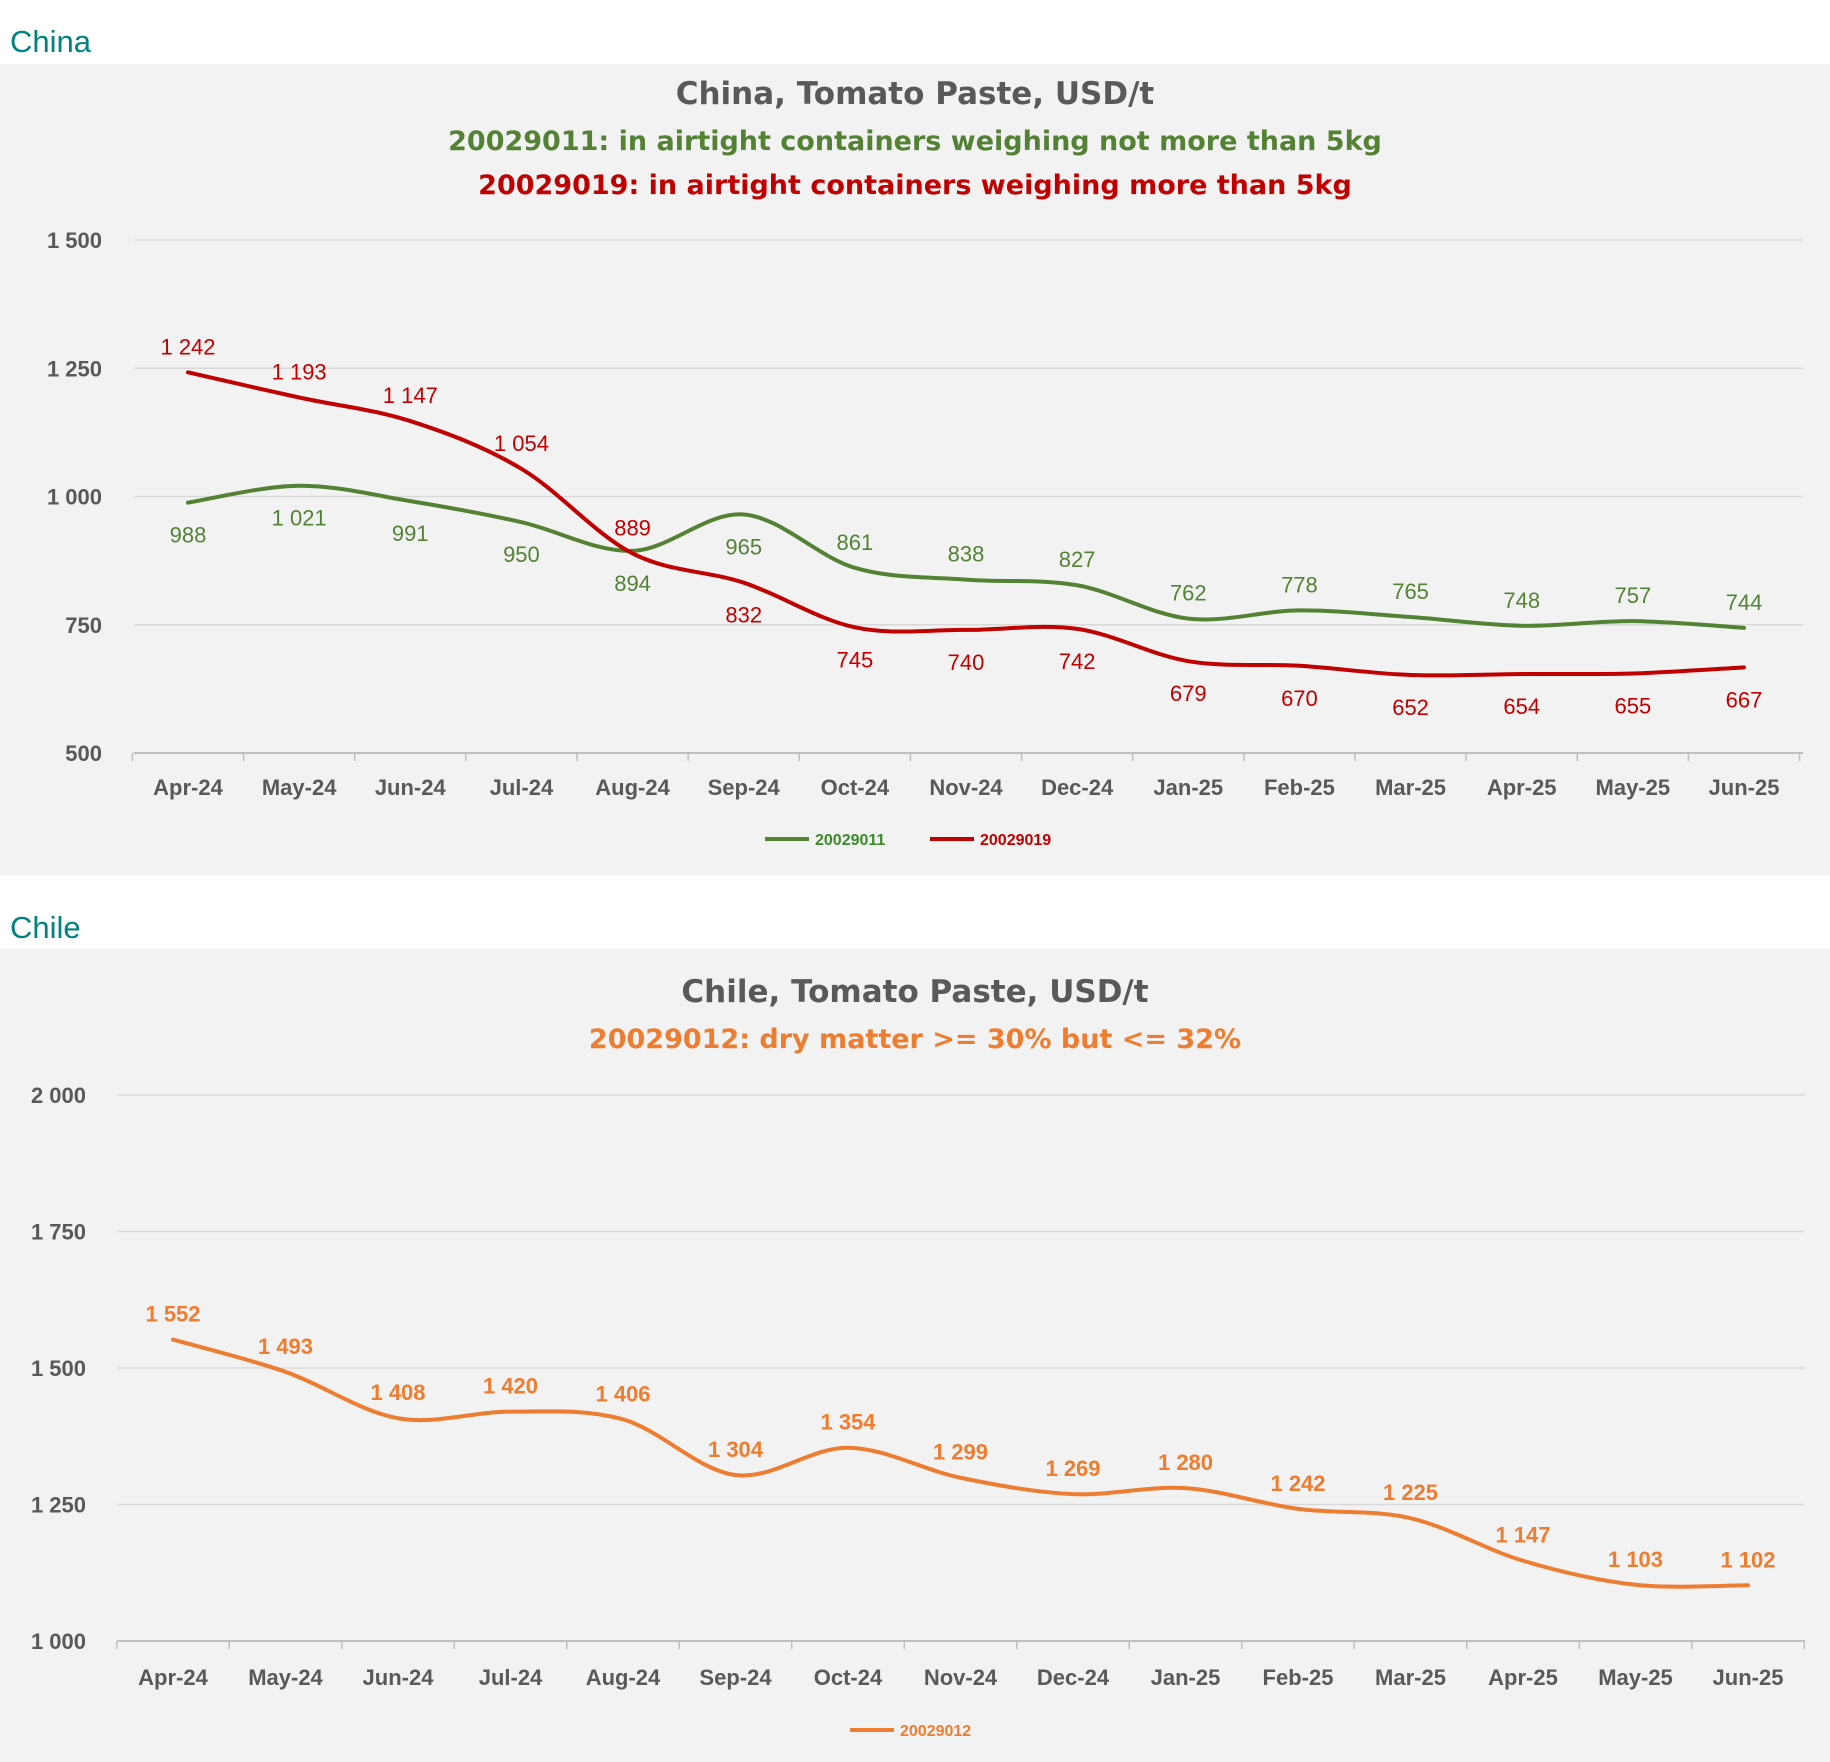 The image size is (1830, 1762). I want to click on data-label: 991, so click(410, 533).